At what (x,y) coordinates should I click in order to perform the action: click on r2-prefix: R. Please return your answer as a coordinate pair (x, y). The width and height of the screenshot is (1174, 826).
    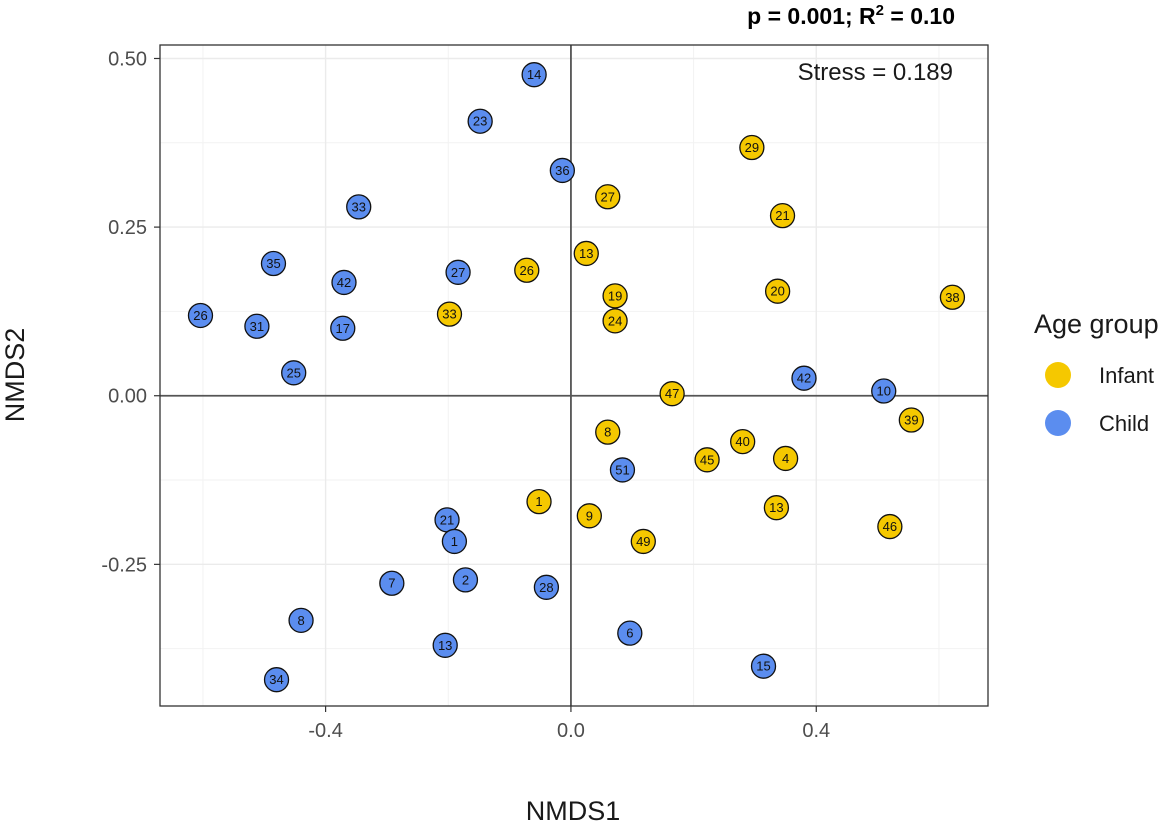
    Looking at the image, I should click on (867, 16).